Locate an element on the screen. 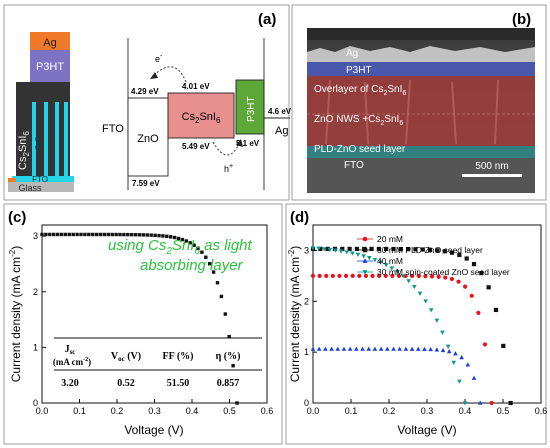  band-ag-label: Ag is located at coordinates (281, 131).